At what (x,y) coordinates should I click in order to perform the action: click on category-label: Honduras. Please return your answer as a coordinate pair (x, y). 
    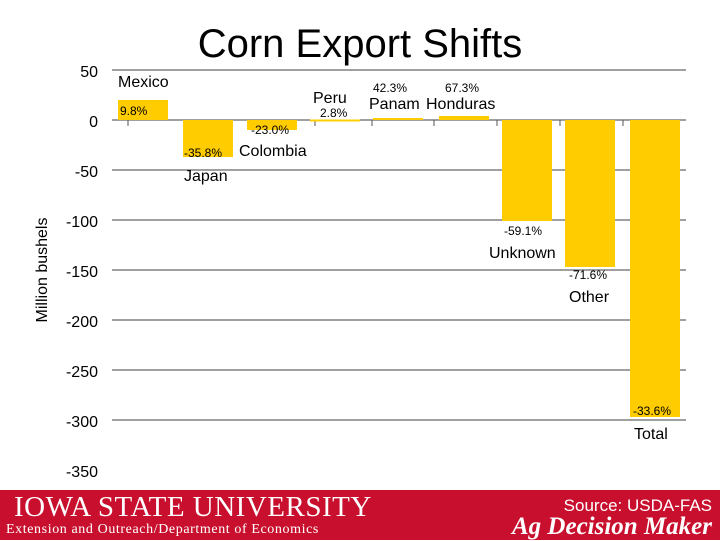
    Looking at the image, I should click on (460, 104).